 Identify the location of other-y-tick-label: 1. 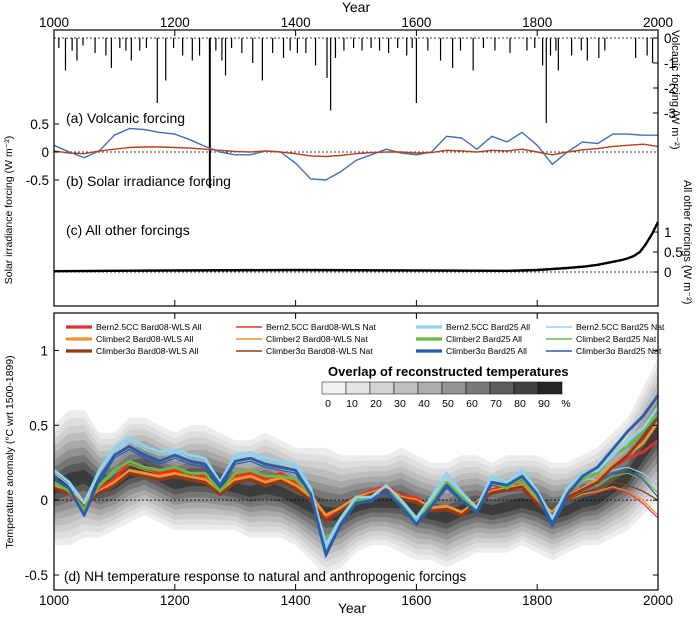
(668, 232).